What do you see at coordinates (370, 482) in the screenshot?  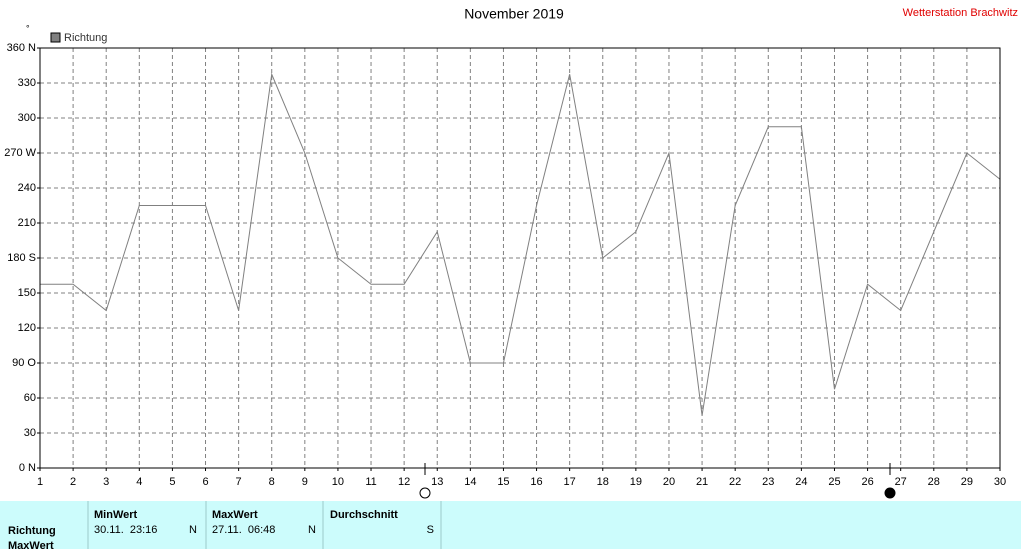 I see `x-tick-label: 11` at bounding box center [370, 482].